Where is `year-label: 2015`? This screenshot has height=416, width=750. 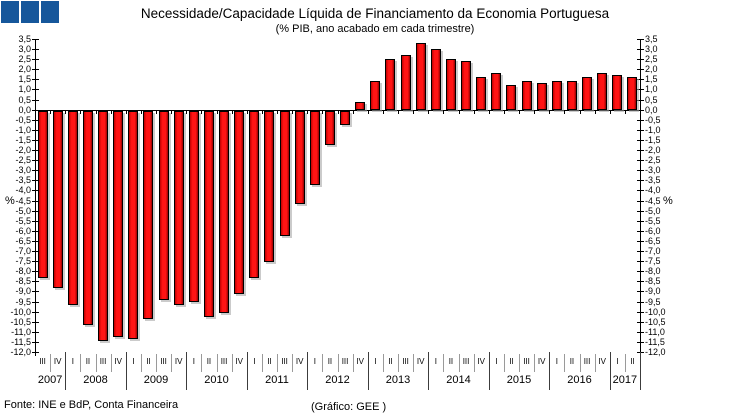
year-label: 2015 is located at coordinates (519, 380).